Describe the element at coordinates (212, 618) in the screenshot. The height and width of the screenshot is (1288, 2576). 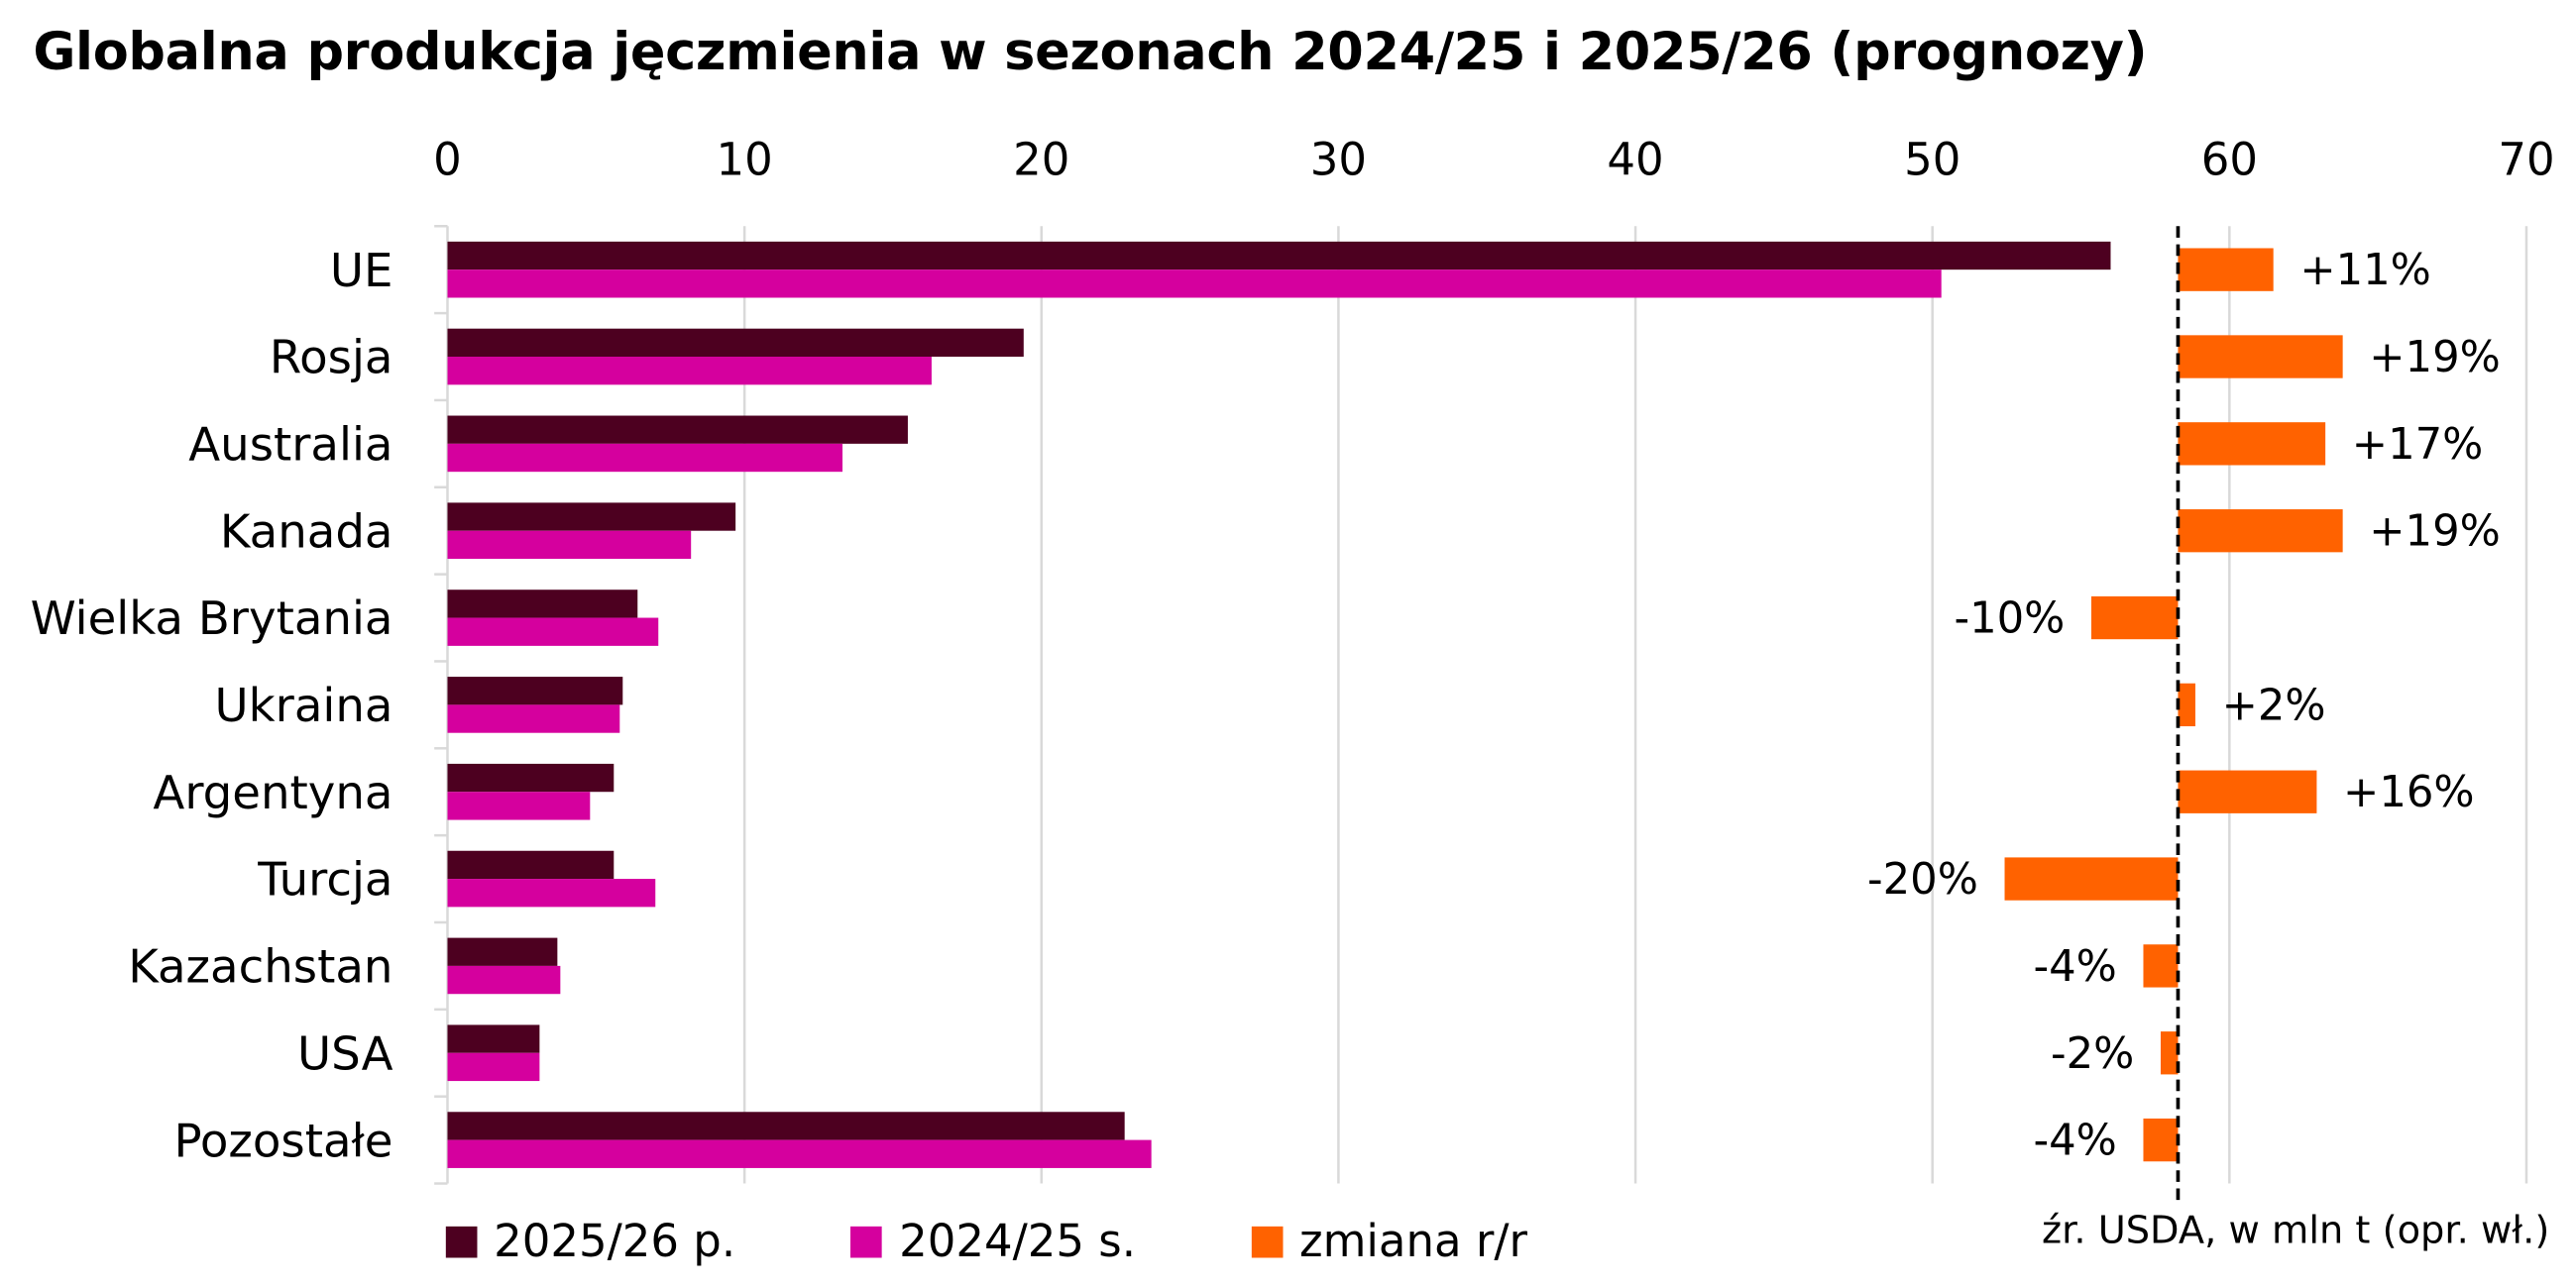
I see `category-label: Wielka Brytania` at that location.